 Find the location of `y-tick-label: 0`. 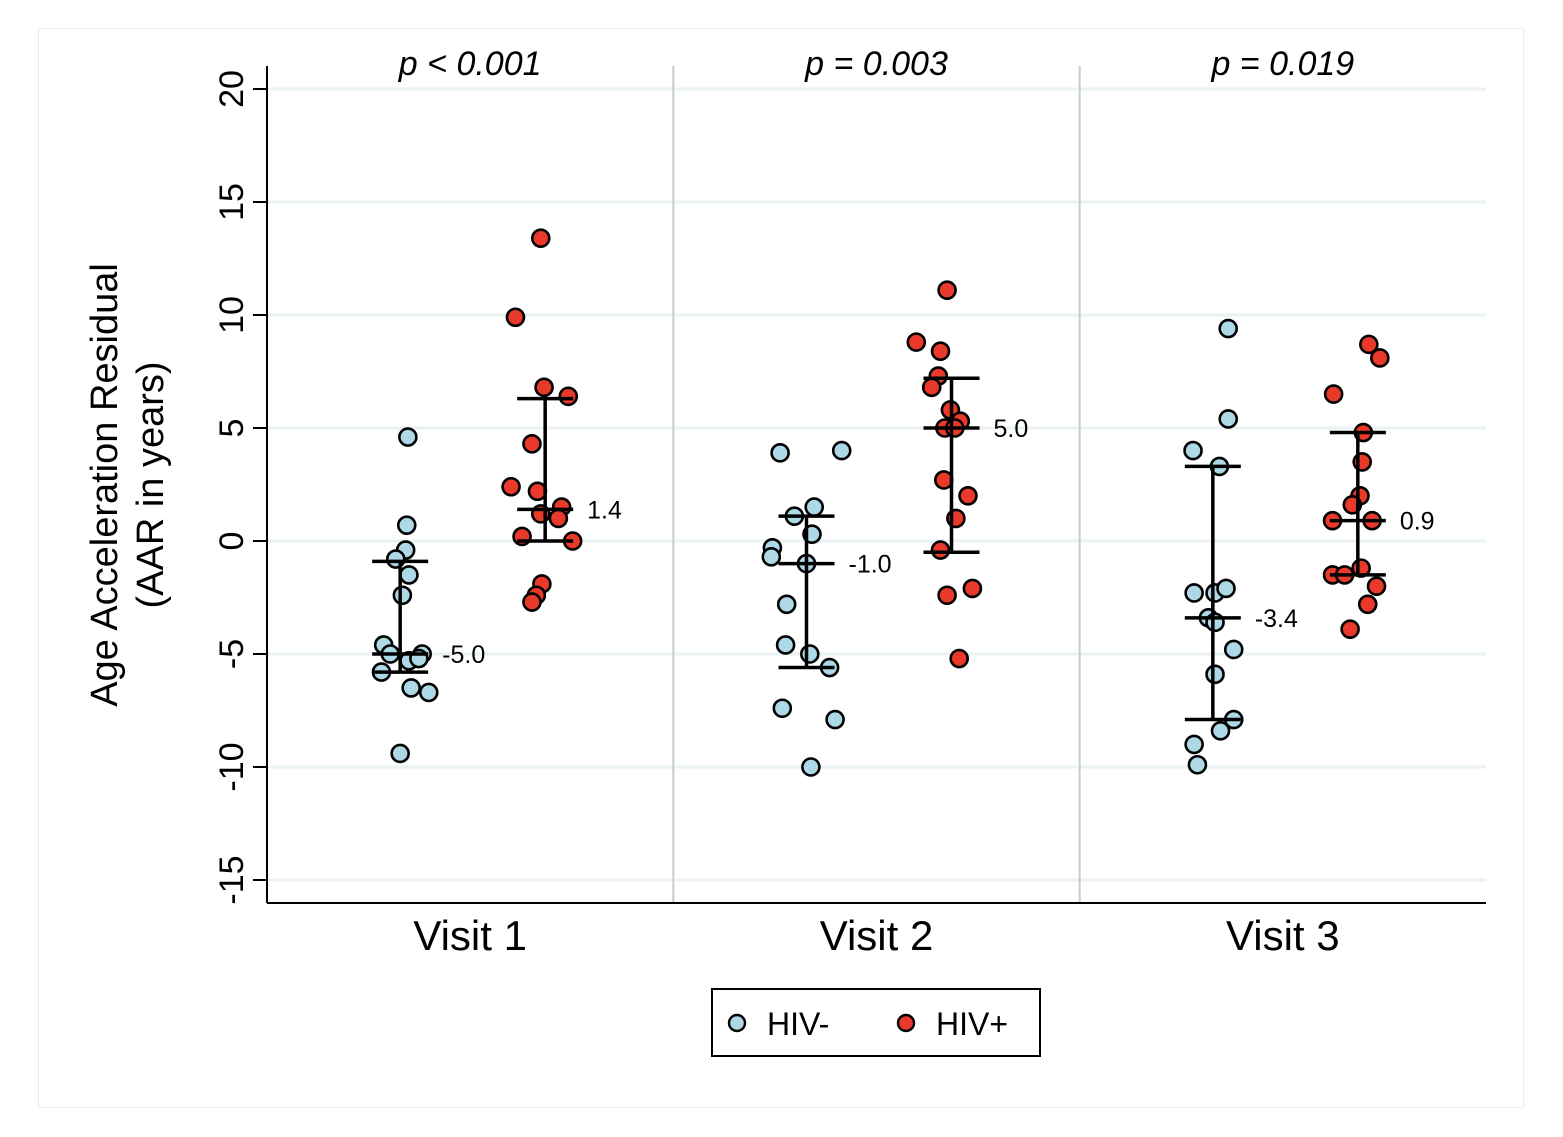

y-tick-label: 0 is located at coordinates (232, 541).